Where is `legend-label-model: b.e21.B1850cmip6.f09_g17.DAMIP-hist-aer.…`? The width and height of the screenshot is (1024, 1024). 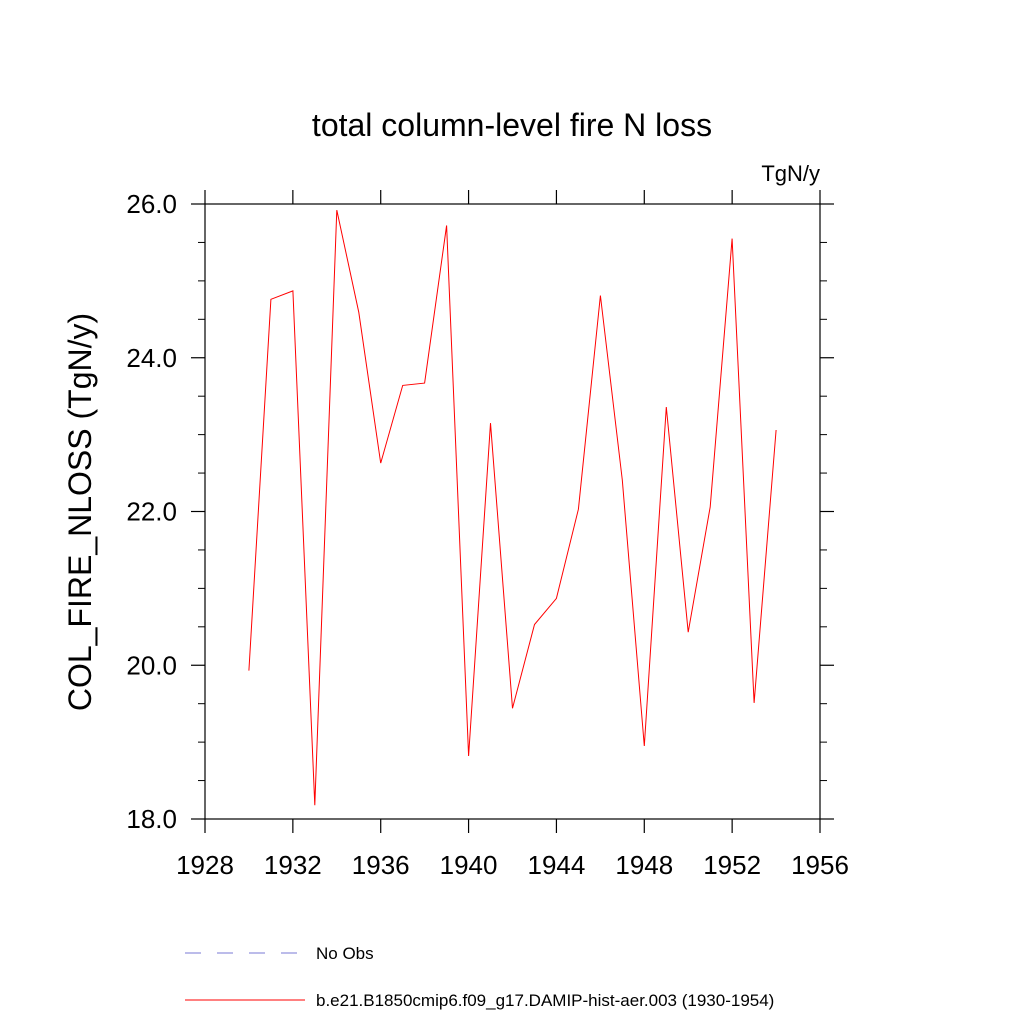
legend-label-model: b.e21.B1850cmip6.f09_g17.DAMIP-hist-aer.… is located at coordinates (545, 1000).